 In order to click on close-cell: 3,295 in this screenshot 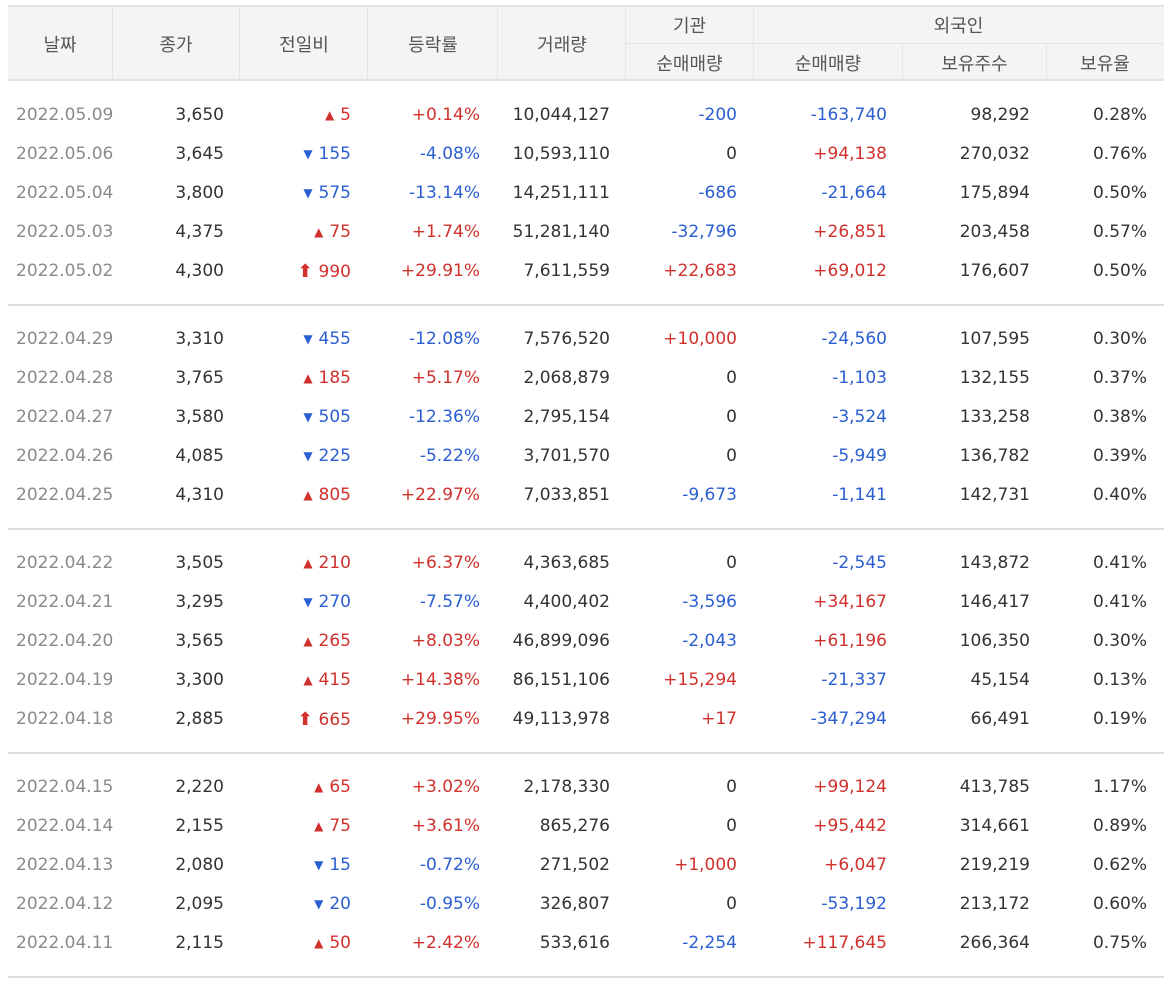, I will do `click(199, 602)`.